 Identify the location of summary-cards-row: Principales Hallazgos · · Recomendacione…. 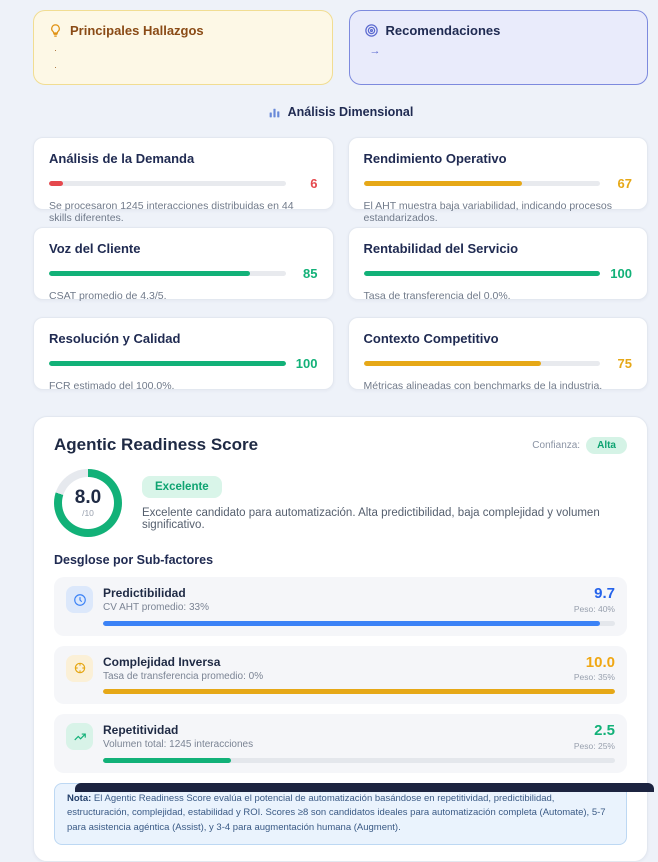
(340, 47).